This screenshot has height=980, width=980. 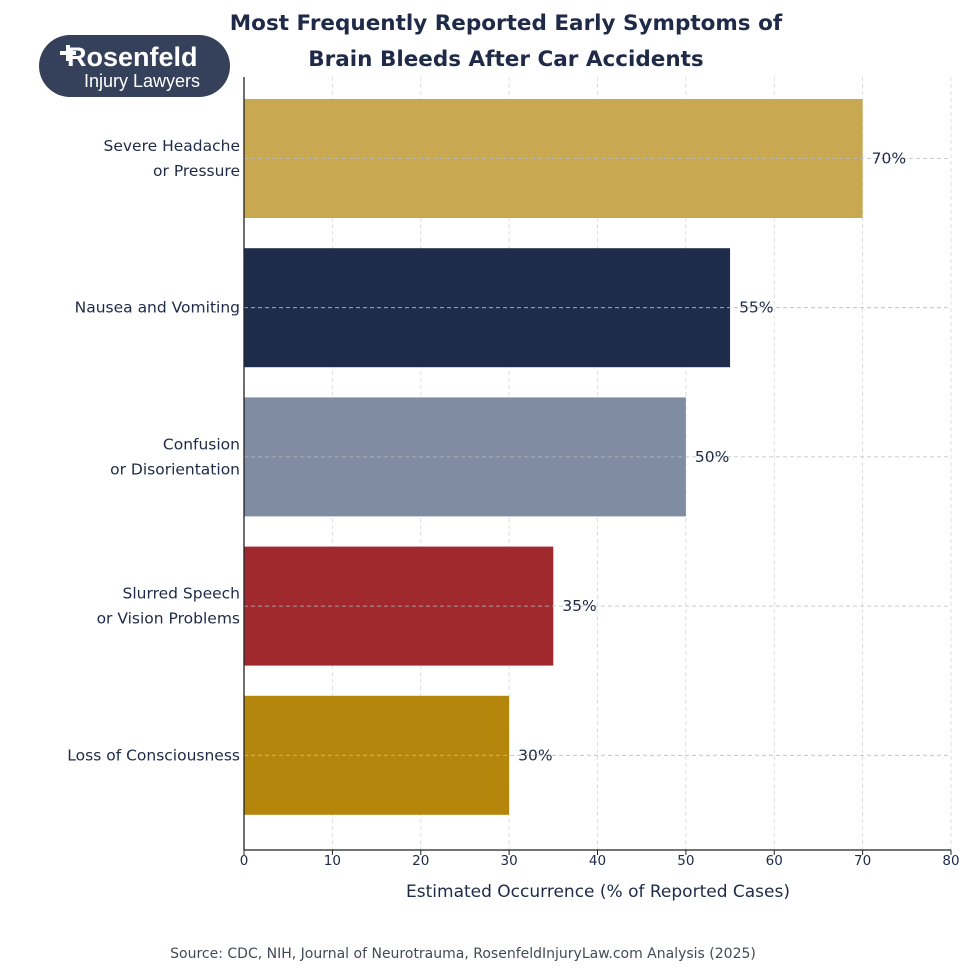 What do you see at coordinates (182, 594) in the screenshot?
I see `category-label: Slurred Speech` at bounding box center [182, 594].